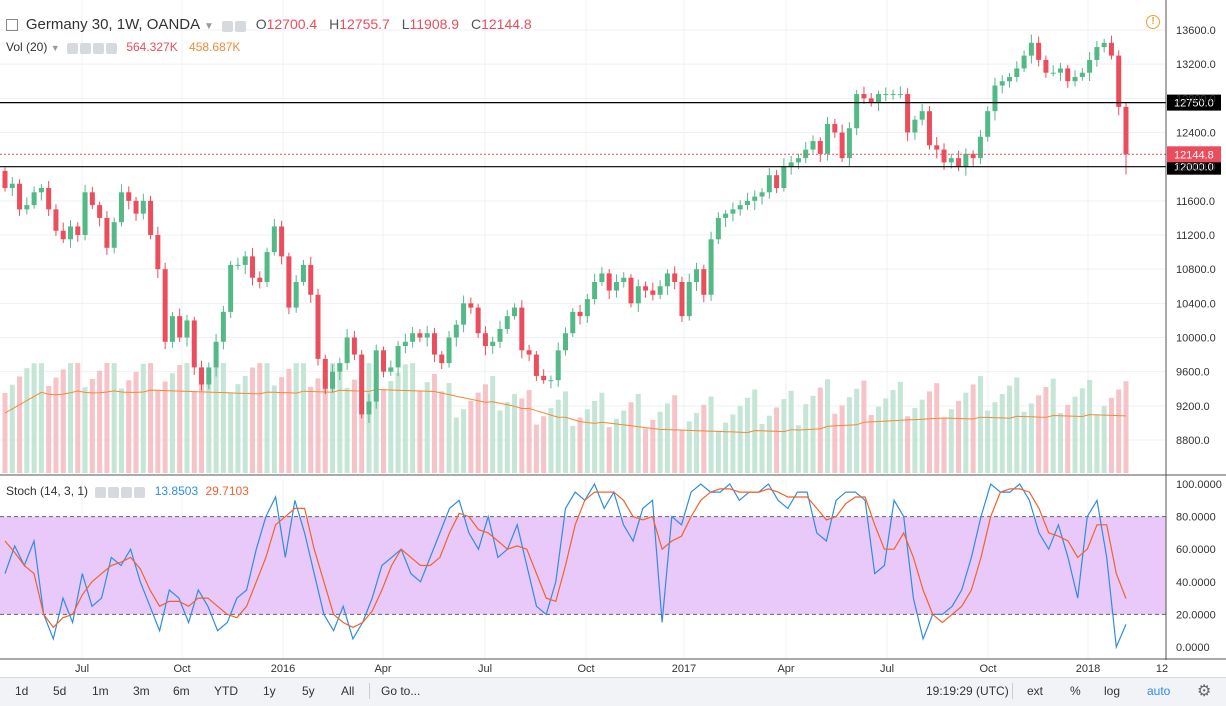  Describe the element at coordinates (1075, 691) in the screenshot. I see `percent-toggle: %` at that location.